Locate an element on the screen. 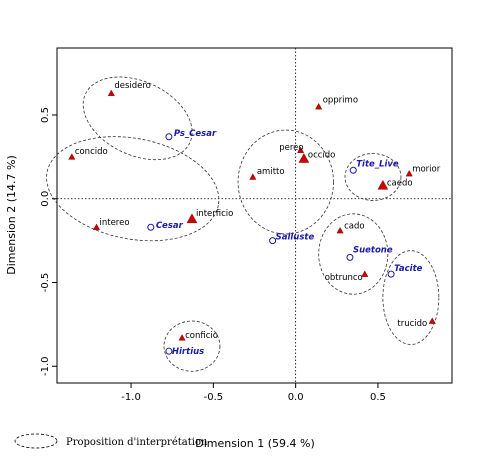 This screenshot has height=467, width=480. word-label: trucido is located at coordinates (412, 324).